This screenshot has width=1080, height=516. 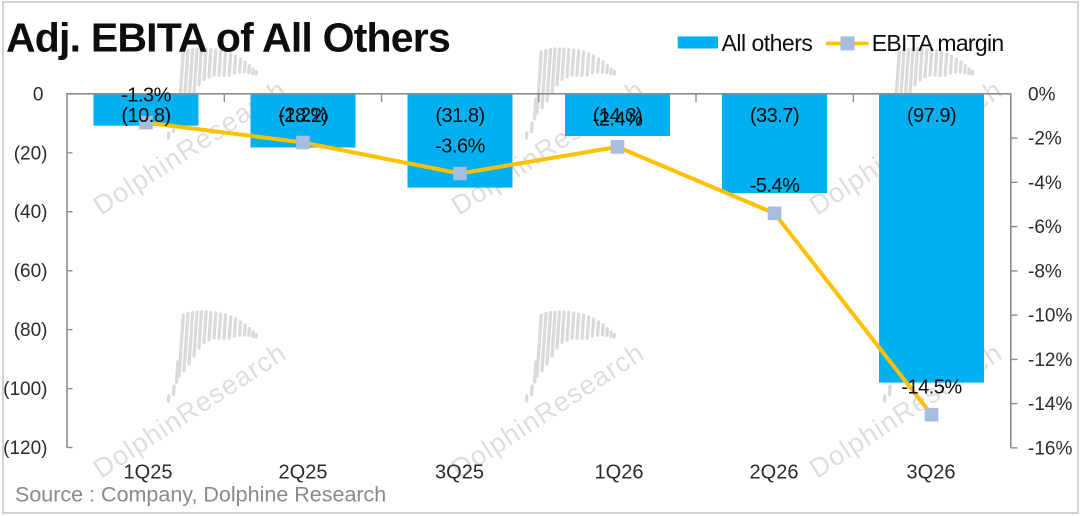 I want to click on svg-text: -8%, so click(x=1045, y=271).